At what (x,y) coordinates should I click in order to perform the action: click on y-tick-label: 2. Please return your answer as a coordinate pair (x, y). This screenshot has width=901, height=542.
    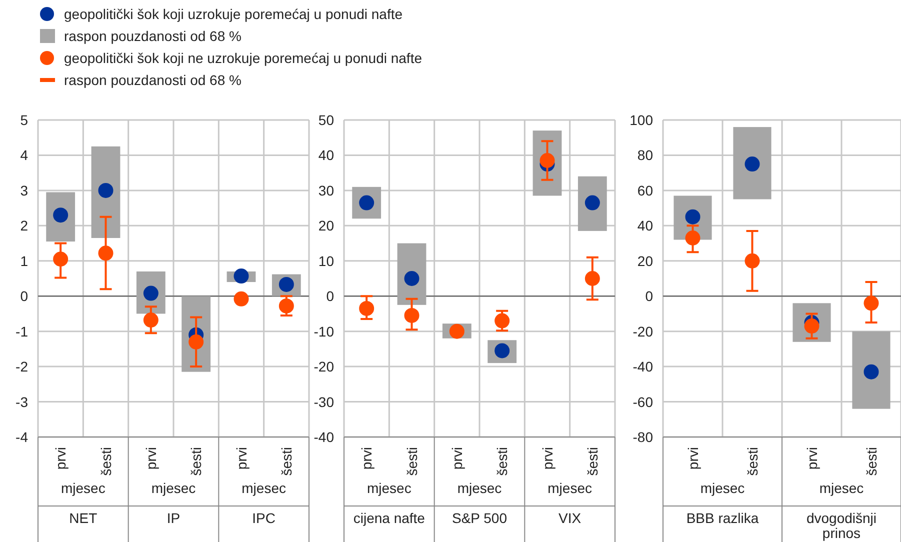
    Looking at the image, I should click on (24, 226).